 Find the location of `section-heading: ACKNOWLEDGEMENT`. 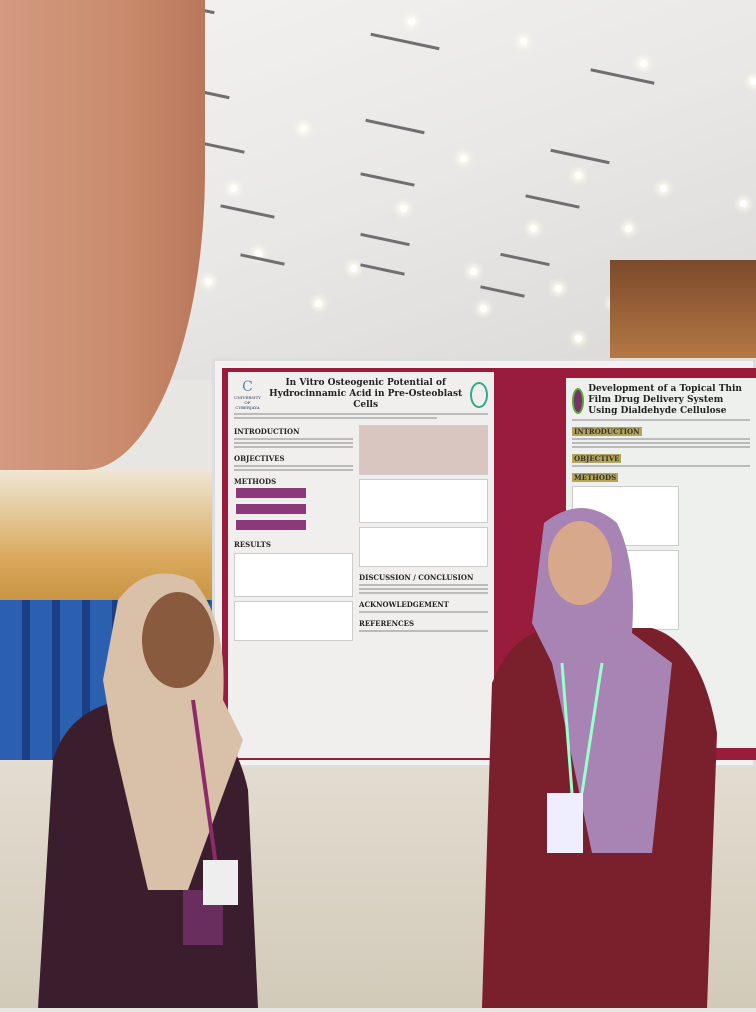

section-heading: ACKNOWLEDGEMENT is located at coordinates (404, 604).